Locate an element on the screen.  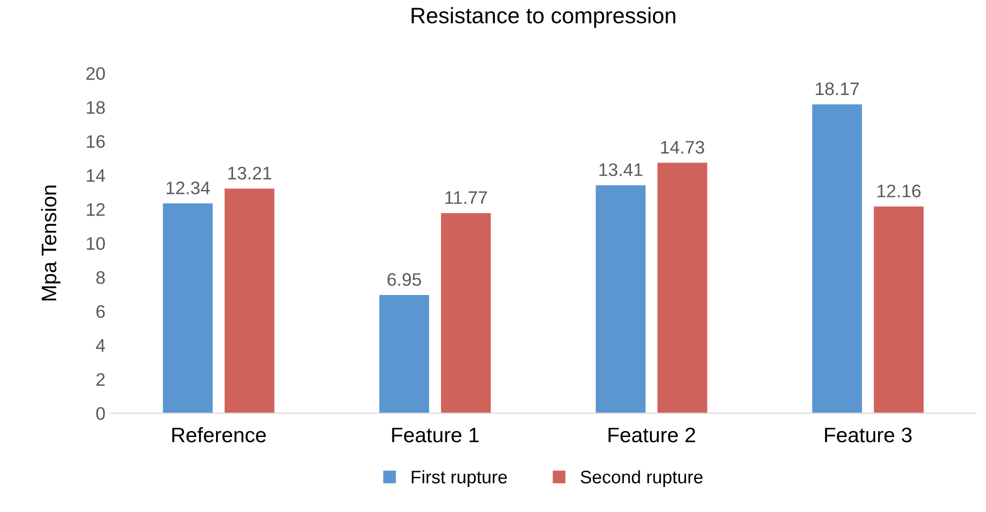
data-label: 6.95 is located at coordinates (405, 279).